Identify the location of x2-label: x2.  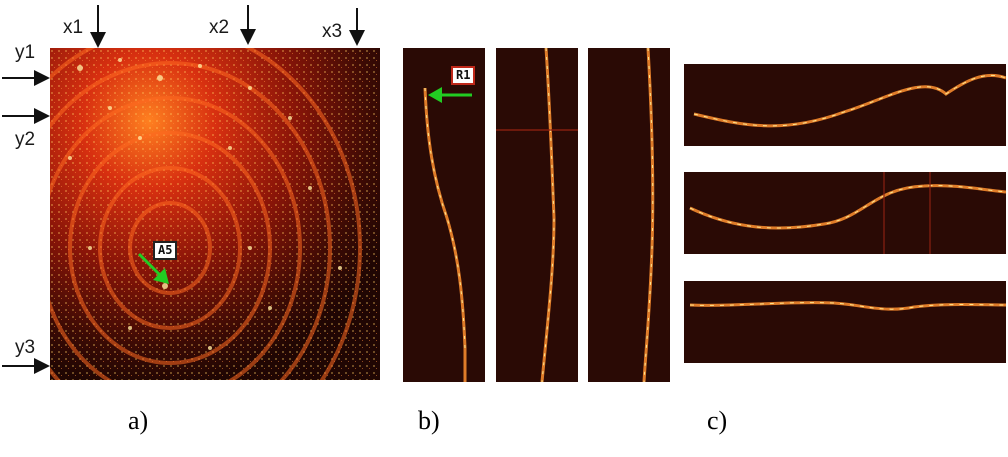
(219, 27).